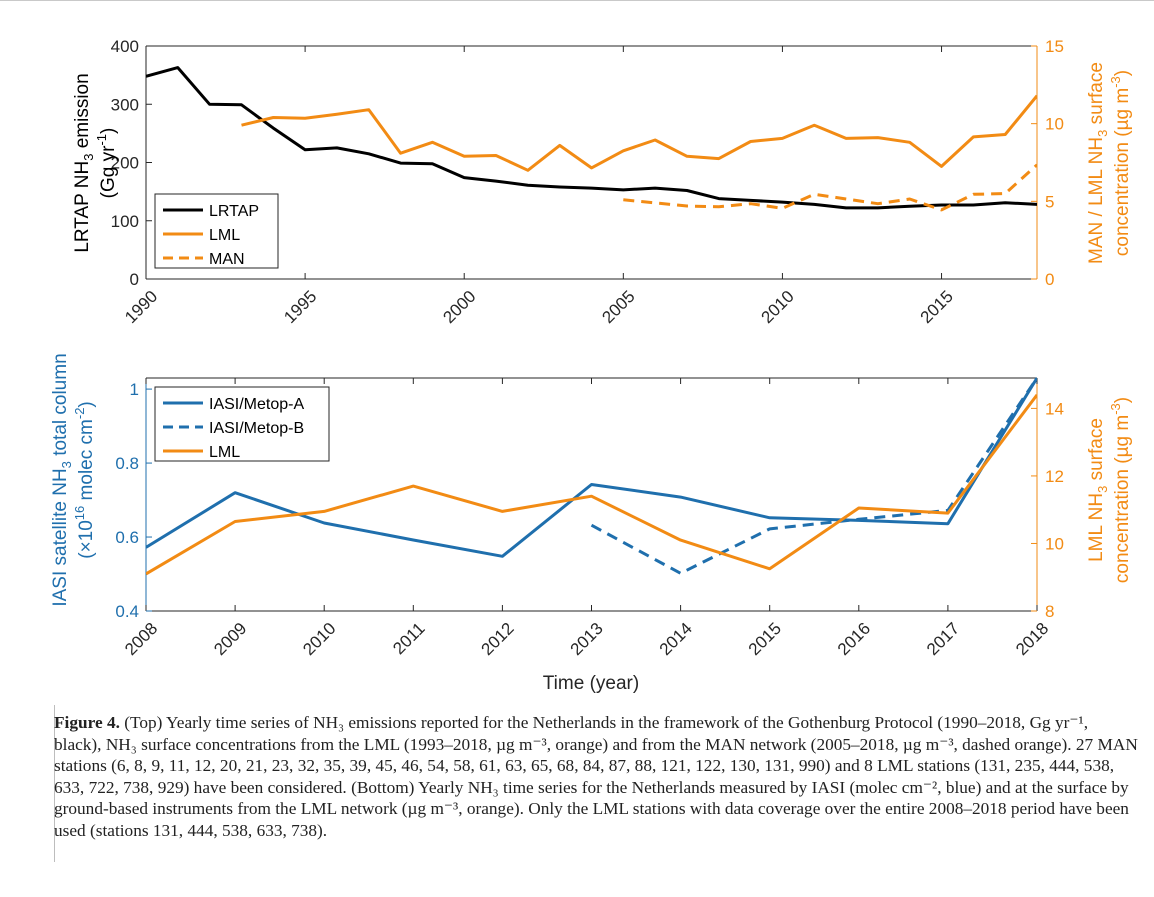 Image resolution: width=1154 pixels, height=897 pixels. What do you see at coordinates (127, 463) in the screenshot?
I see `y-tick-label-left: 0.8` at bounding box center [127, 463].